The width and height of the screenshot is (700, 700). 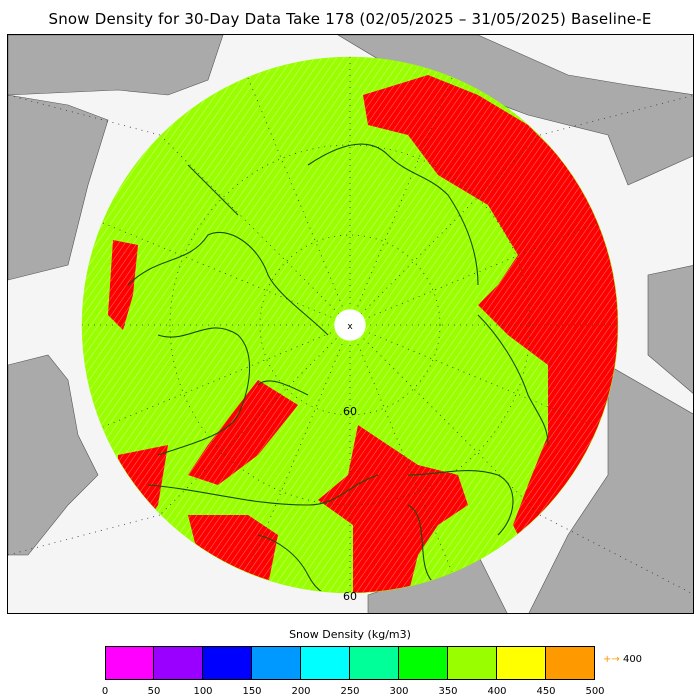 I want to click on colorbar-label: Snow Density (kg/m3), so click(x=350, y=634).